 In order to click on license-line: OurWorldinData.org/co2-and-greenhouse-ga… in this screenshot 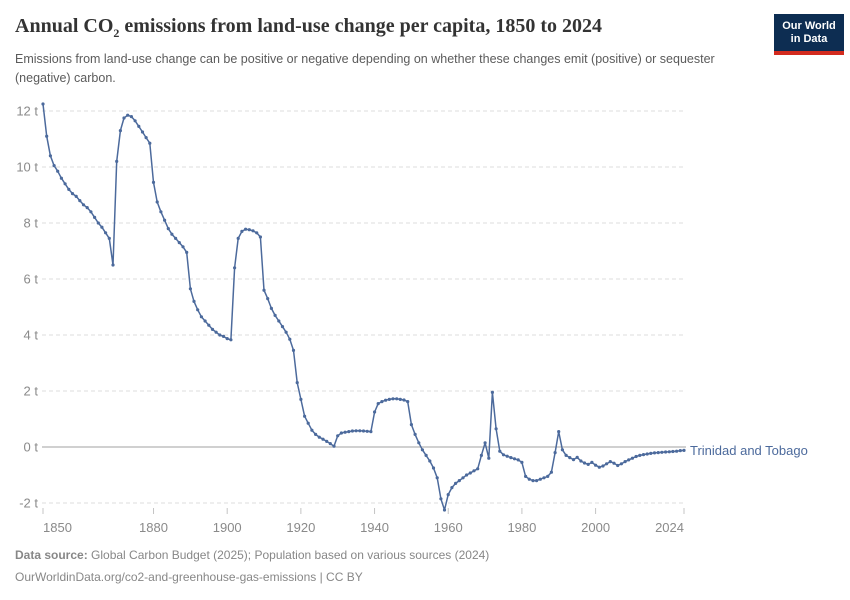, I will do `click(252, 577)`.